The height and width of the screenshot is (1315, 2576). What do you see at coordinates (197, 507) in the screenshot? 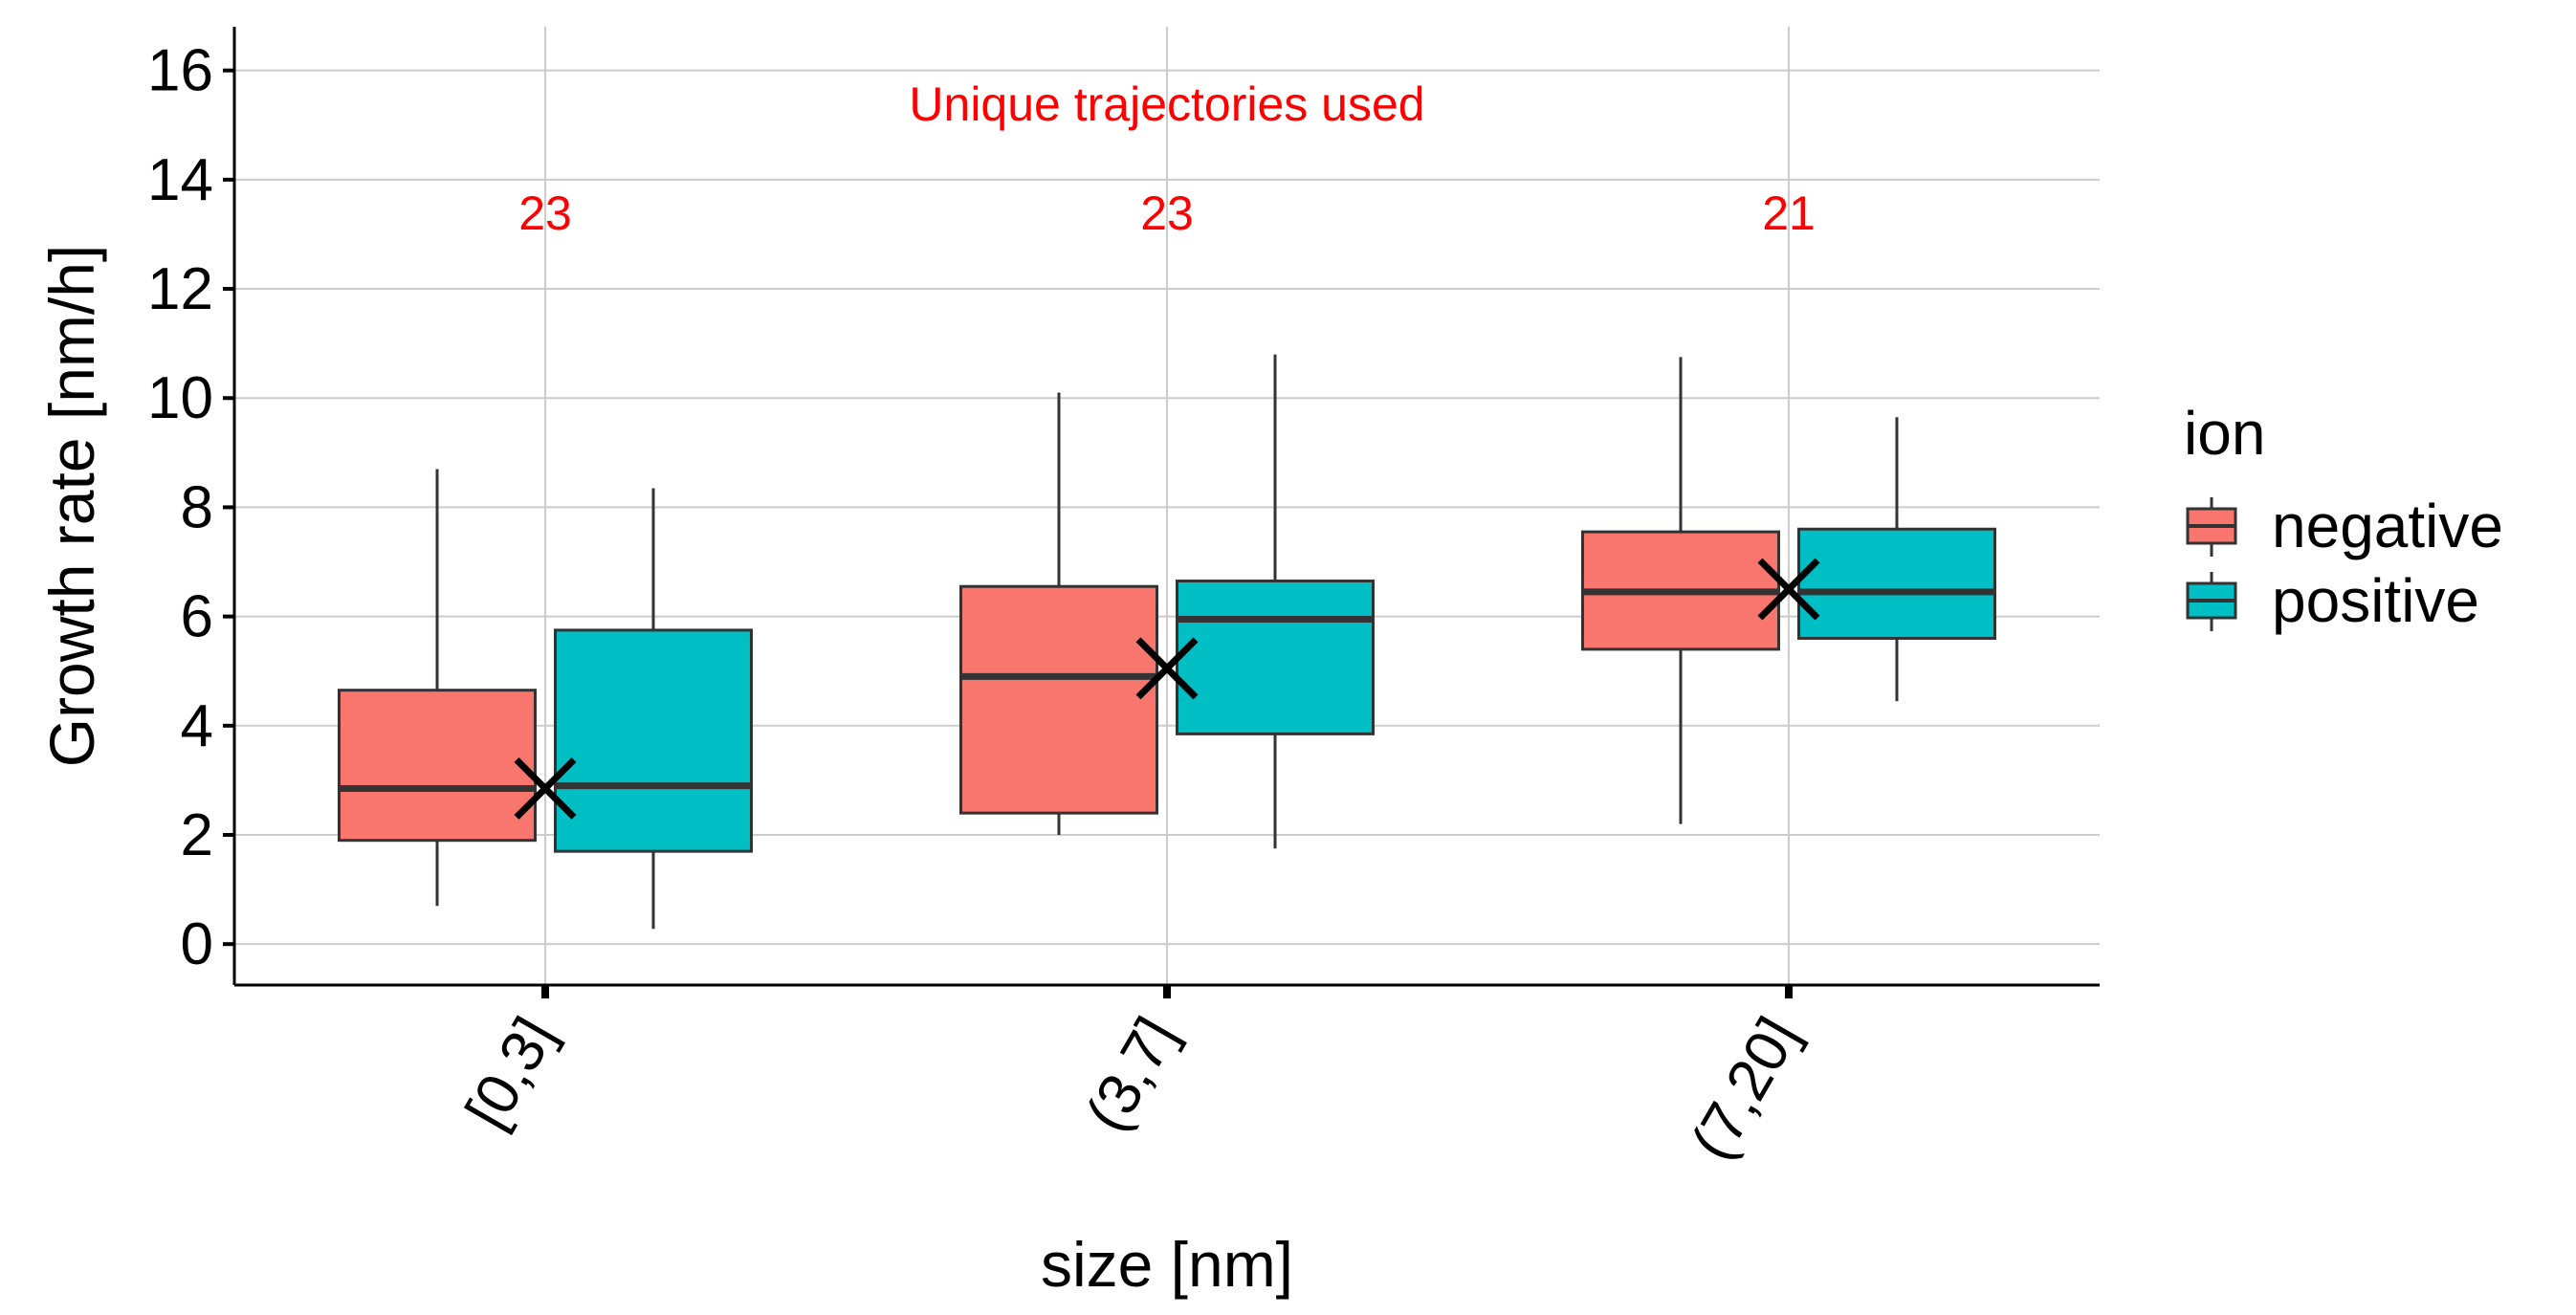
I see `y-tick-label: 8` at bounding box center [197, 507].